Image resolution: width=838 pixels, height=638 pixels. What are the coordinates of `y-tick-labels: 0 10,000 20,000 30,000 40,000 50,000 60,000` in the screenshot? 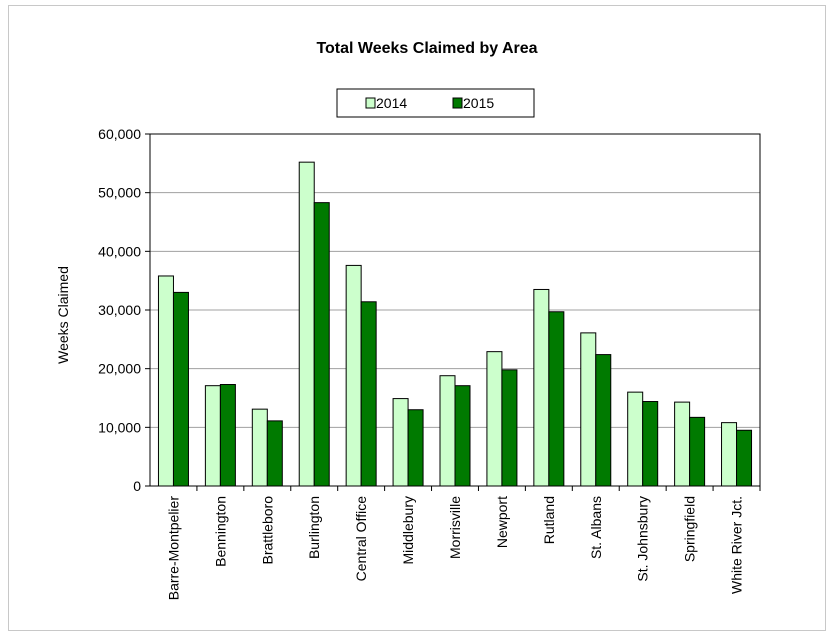 It's located at (119, 310).